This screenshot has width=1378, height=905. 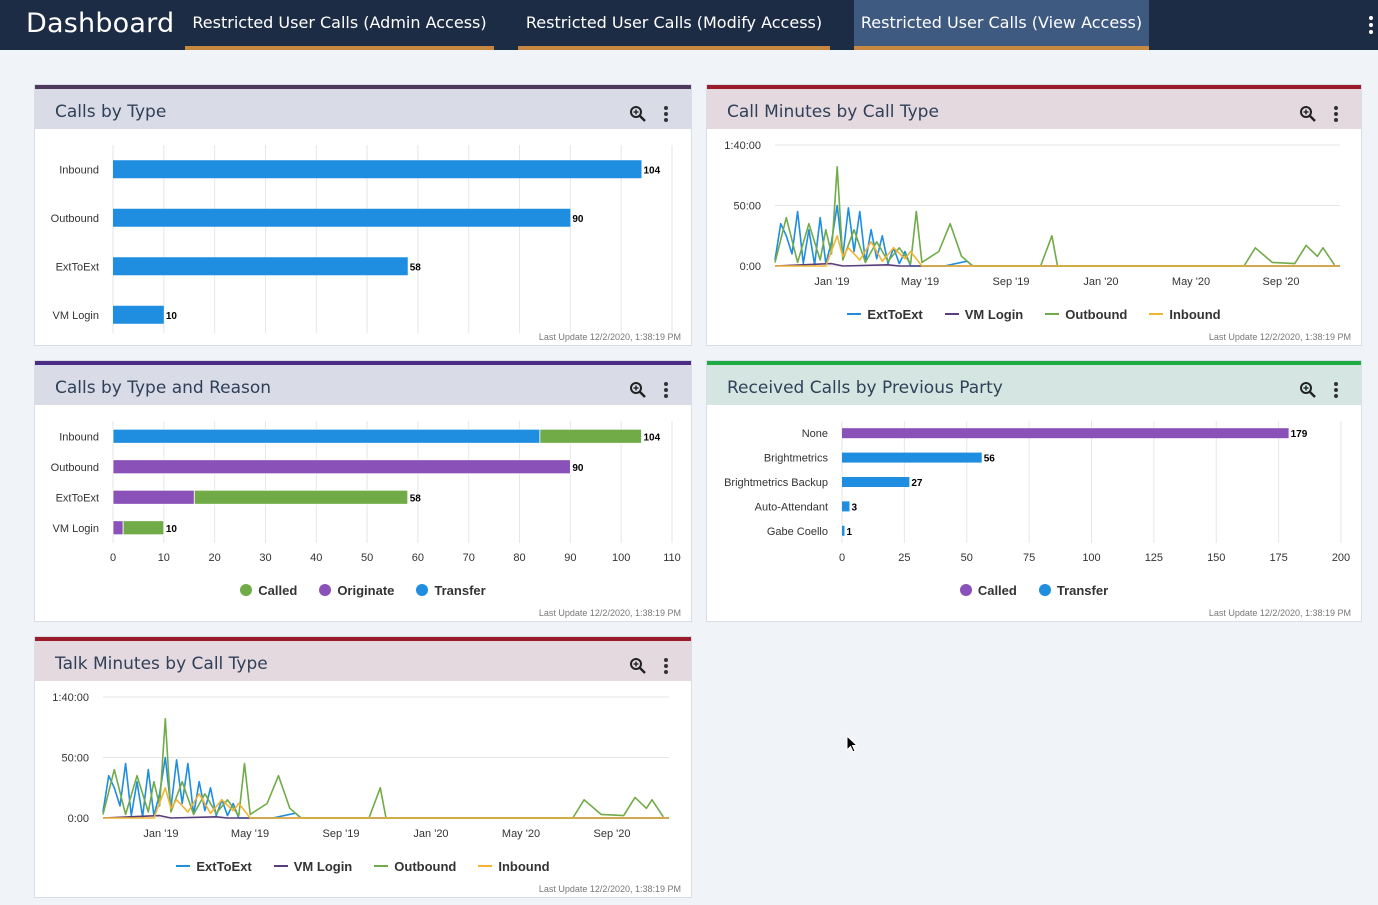 I want to click on data-label: 179, so click(x=1299, y=434).